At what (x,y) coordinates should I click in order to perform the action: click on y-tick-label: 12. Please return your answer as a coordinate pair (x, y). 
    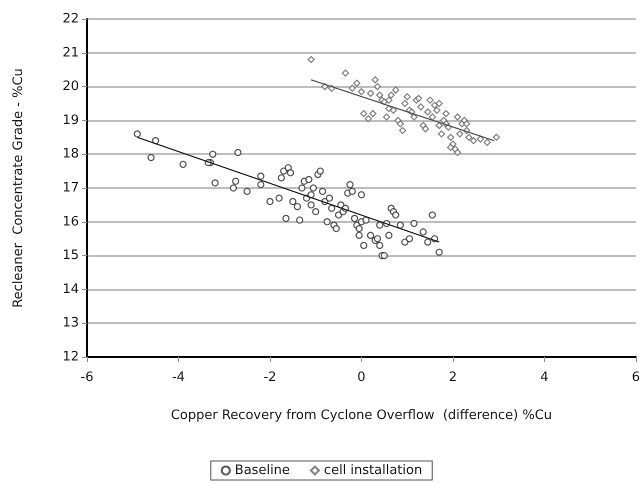
    Looking at the image, I should click on (70, 357).